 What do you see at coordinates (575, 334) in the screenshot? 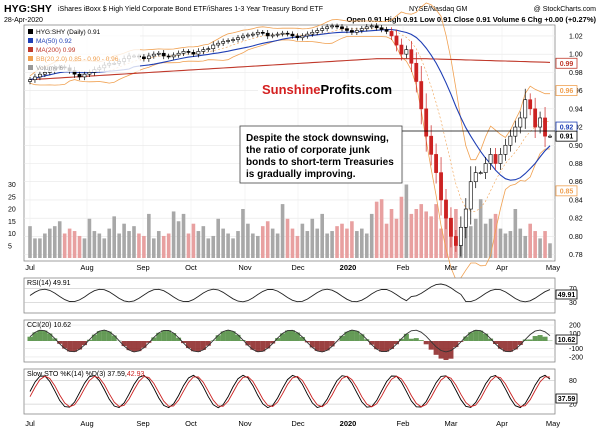
I see `cci-axis-label: 100` at bounding box center [575, 334].